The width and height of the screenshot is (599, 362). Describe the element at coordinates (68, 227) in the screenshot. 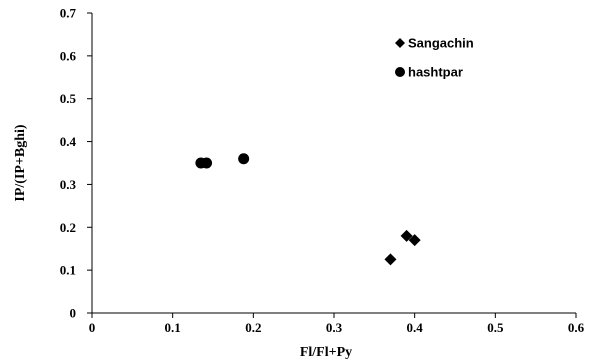

I see `y-tick-label: 0.2` at that location.